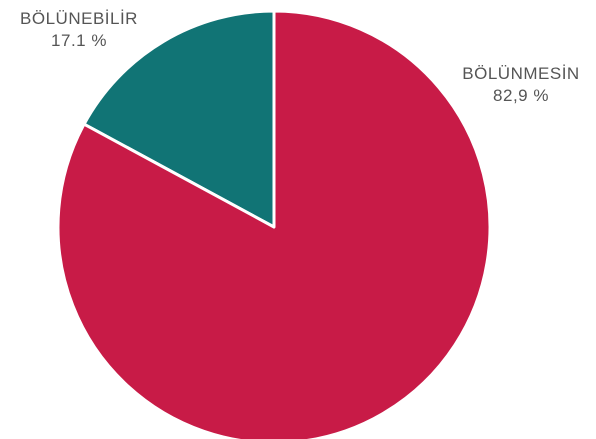 The image size is (596, 439). I want to click on slice-label-bolunebilir: BÖLÜNEBİLİR 17.1 %, so click(79, 30).